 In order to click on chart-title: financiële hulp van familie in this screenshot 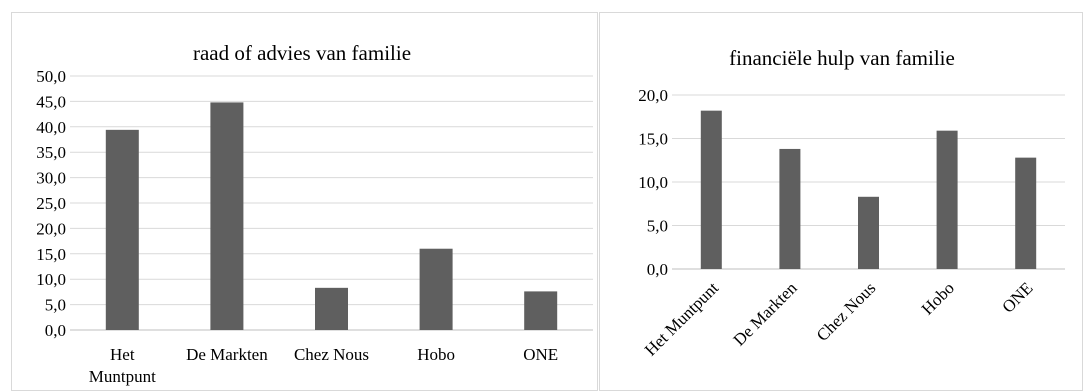, I will do `click(842, 58)`.